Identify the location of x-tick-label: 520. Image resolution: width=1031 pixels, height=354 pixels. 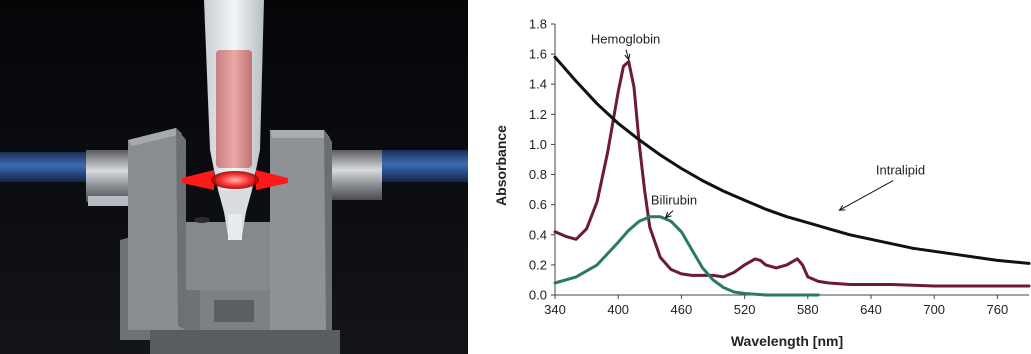
(745, 309).